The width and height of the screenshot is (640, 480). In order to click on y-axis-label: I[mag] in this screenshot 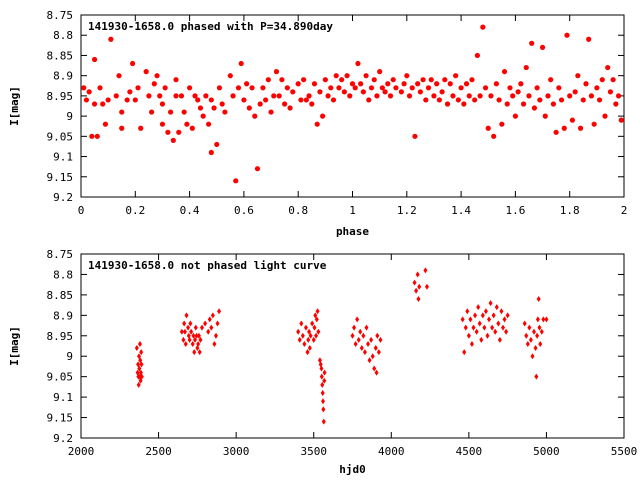, I will do `click(14, 346)`.